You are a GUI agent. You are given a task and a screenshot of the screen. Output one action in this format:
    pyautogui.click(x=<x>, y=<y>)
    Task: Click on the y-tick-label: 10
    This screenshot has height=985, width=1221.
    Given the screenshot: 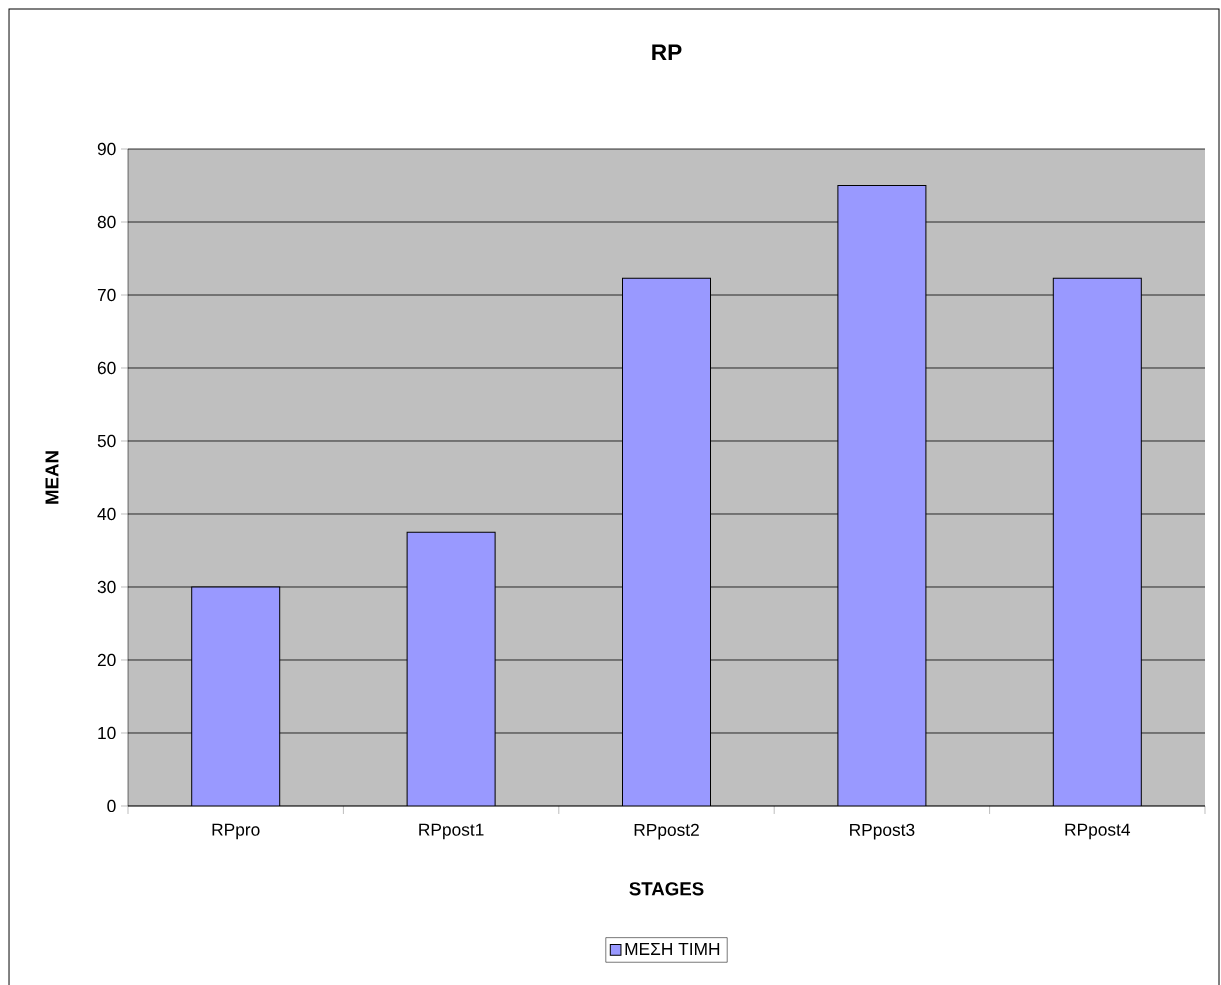 What is the action you would take?
    pyautogui.click(x=107, y=733)
    